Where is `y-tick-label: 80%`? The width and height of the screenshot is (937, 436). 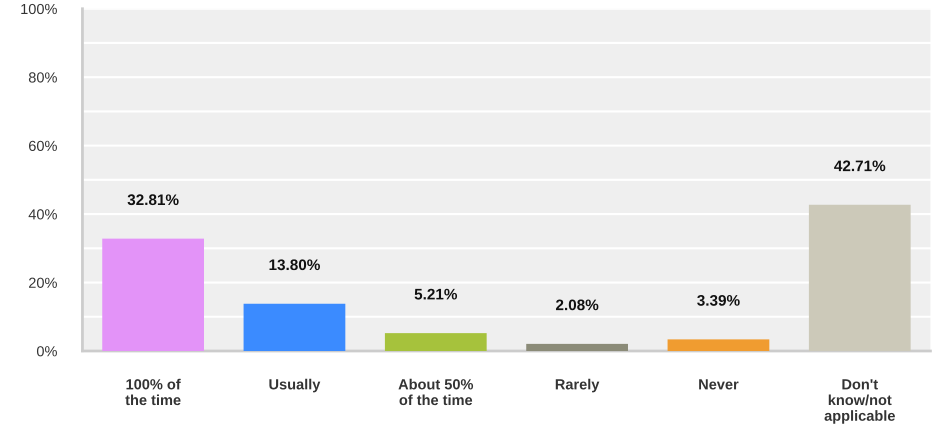
y-tick-label: 80% is located at coordinates (42, 77).